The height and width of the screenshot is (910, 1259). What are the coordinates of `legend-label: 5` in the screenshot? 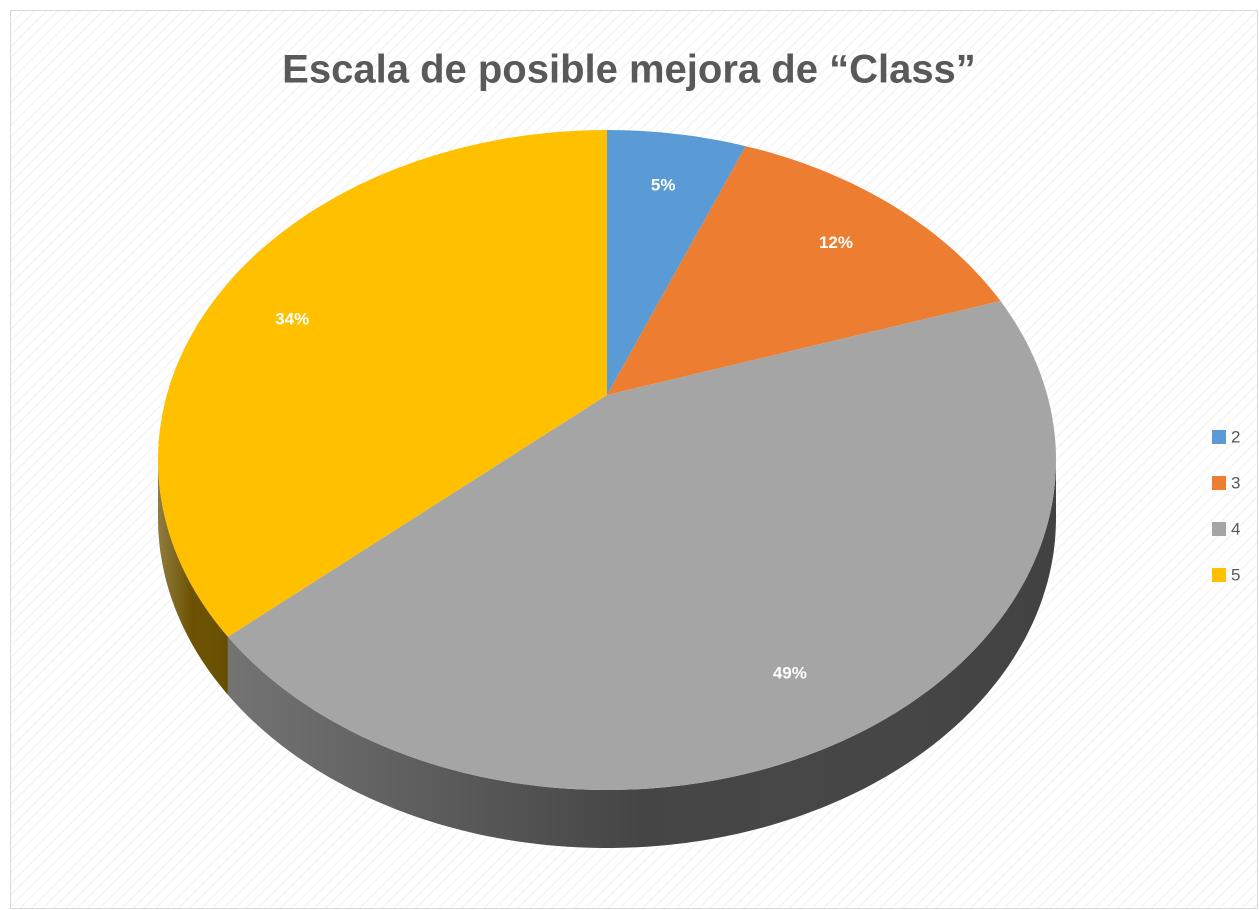 It's located at (1235, 574).